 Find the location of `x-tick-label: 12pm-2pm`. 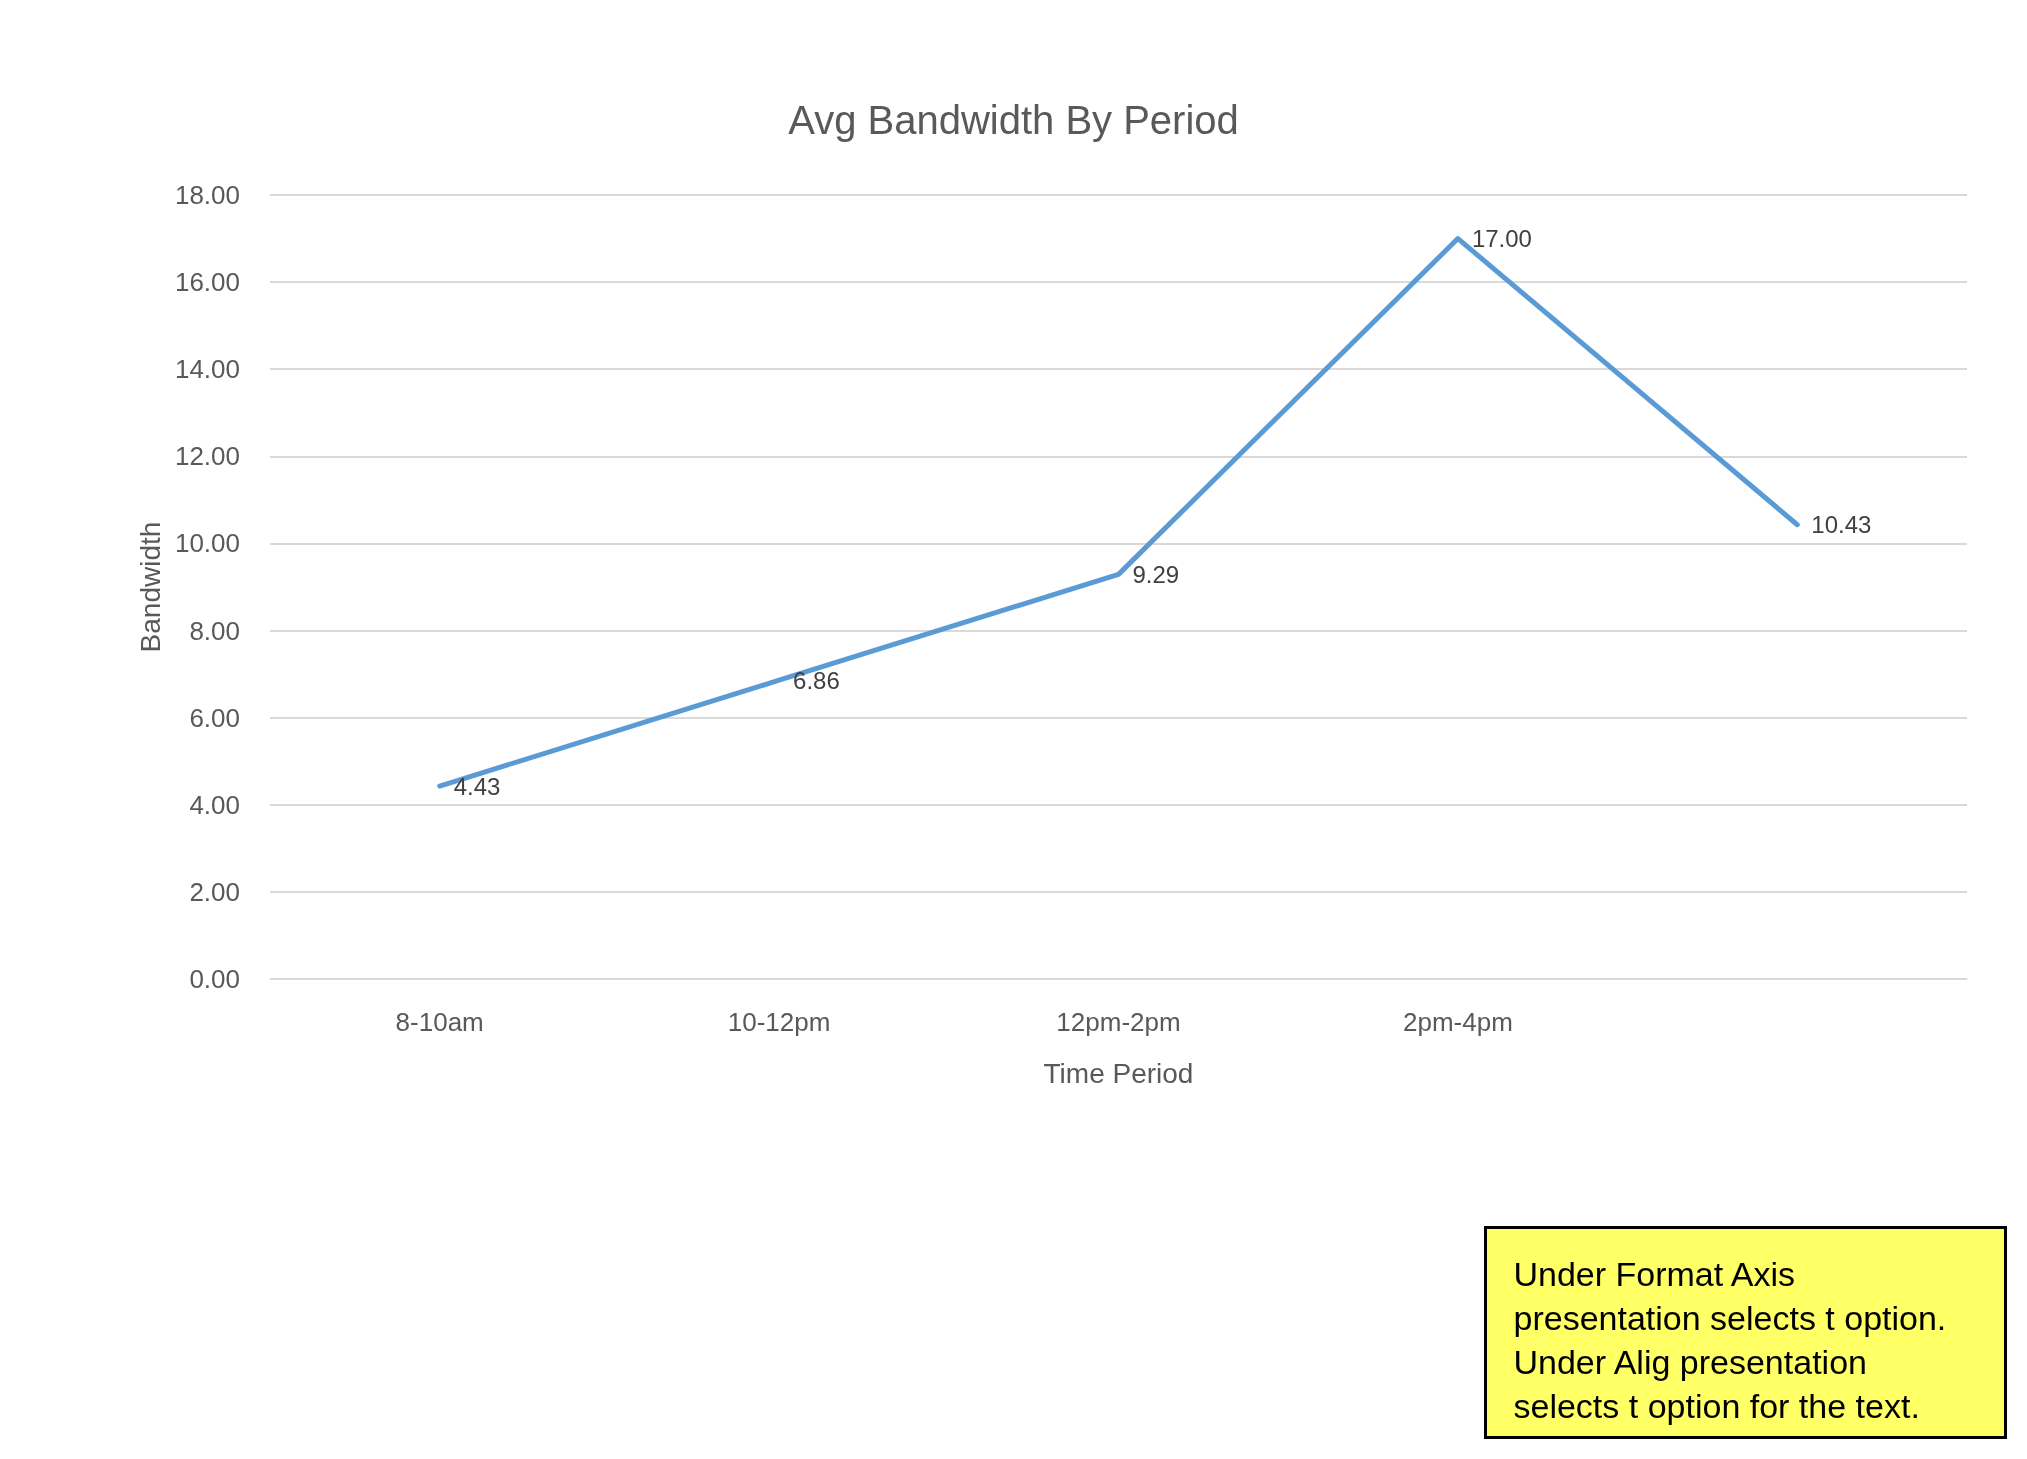

x-tick-label: 12pm-2pm is located at coordinates (1118, 1022).